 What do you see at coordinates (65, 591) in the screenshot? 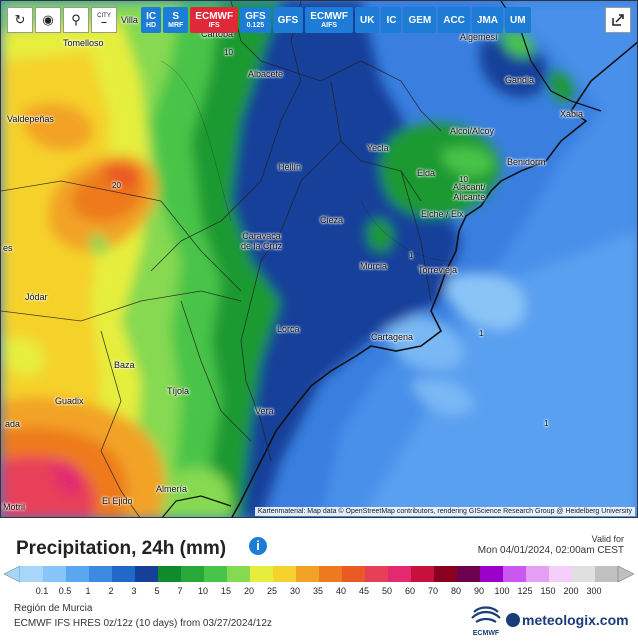
I see `scale-tick-label: 0.5` at bounding box center [65, 591].